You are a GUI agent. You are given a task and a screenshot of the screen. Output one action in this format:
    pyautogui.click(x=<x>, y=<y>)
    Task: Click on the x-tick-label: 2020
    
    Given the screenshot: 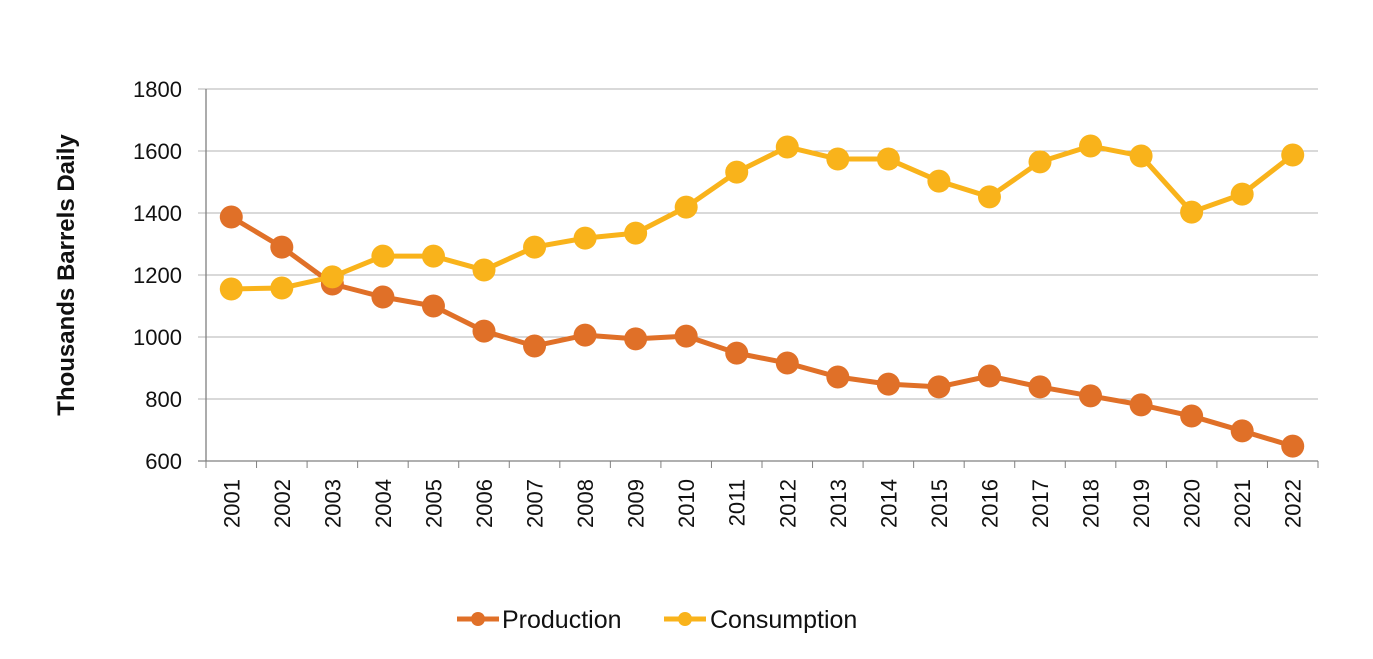 What is the action you would take?
    pyautogui.click(x=1192, y=503)
    